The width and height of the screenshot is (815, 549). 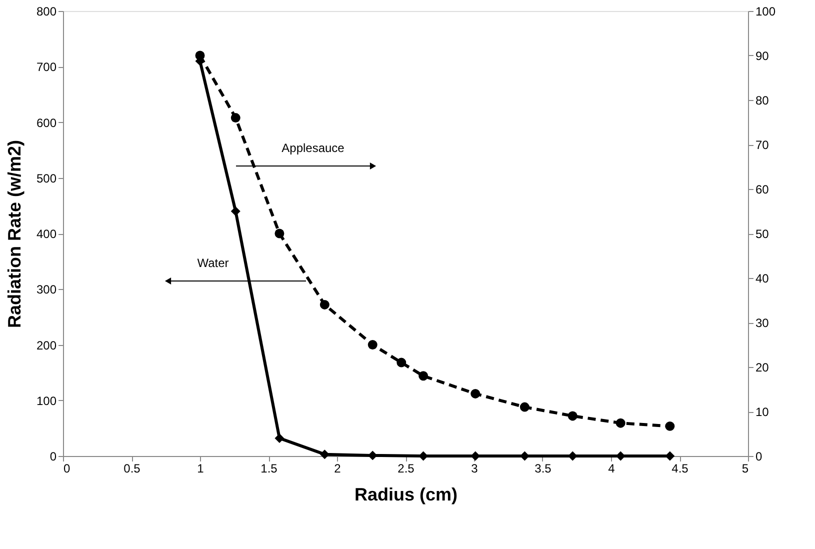 I want to click on y-tick-label: 0, so click(x=53, y=457).